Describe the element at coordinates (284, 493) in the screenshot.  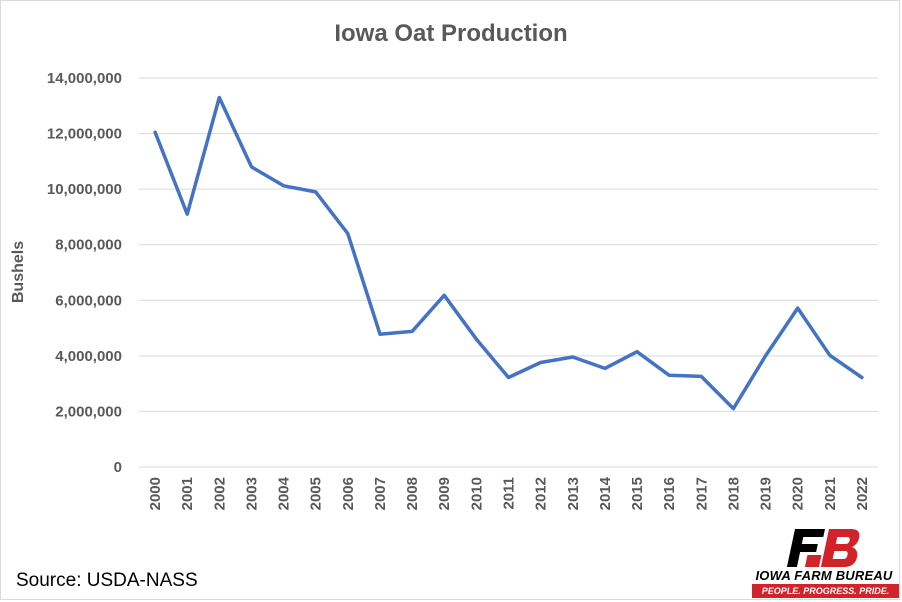
I see `x-tick-label: 2004` at that location.